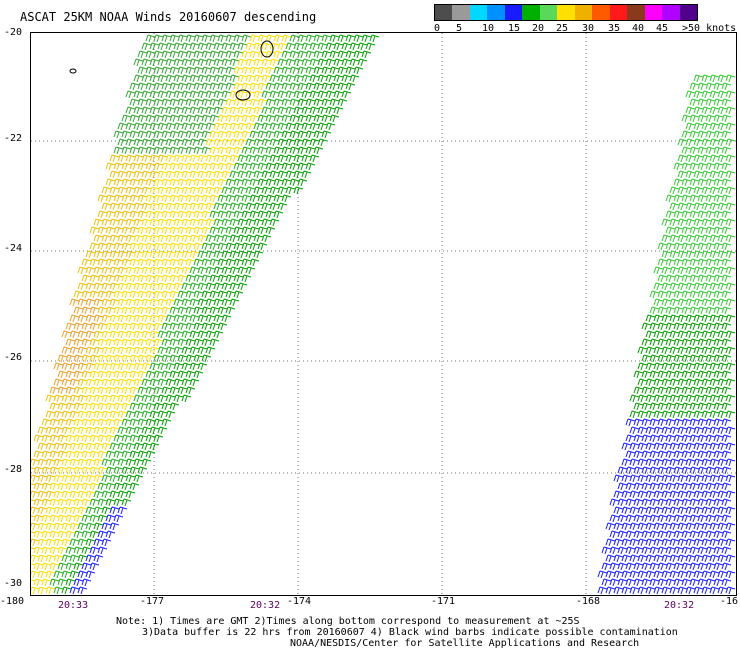  I want to click on legend-swatch, so click(583, 12).